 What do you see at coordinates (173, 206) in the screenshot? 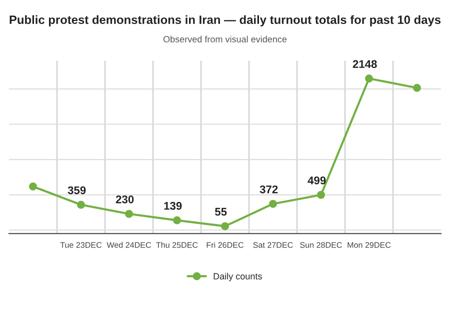
I see `data-label: 139` at bounding box center [173, 206].